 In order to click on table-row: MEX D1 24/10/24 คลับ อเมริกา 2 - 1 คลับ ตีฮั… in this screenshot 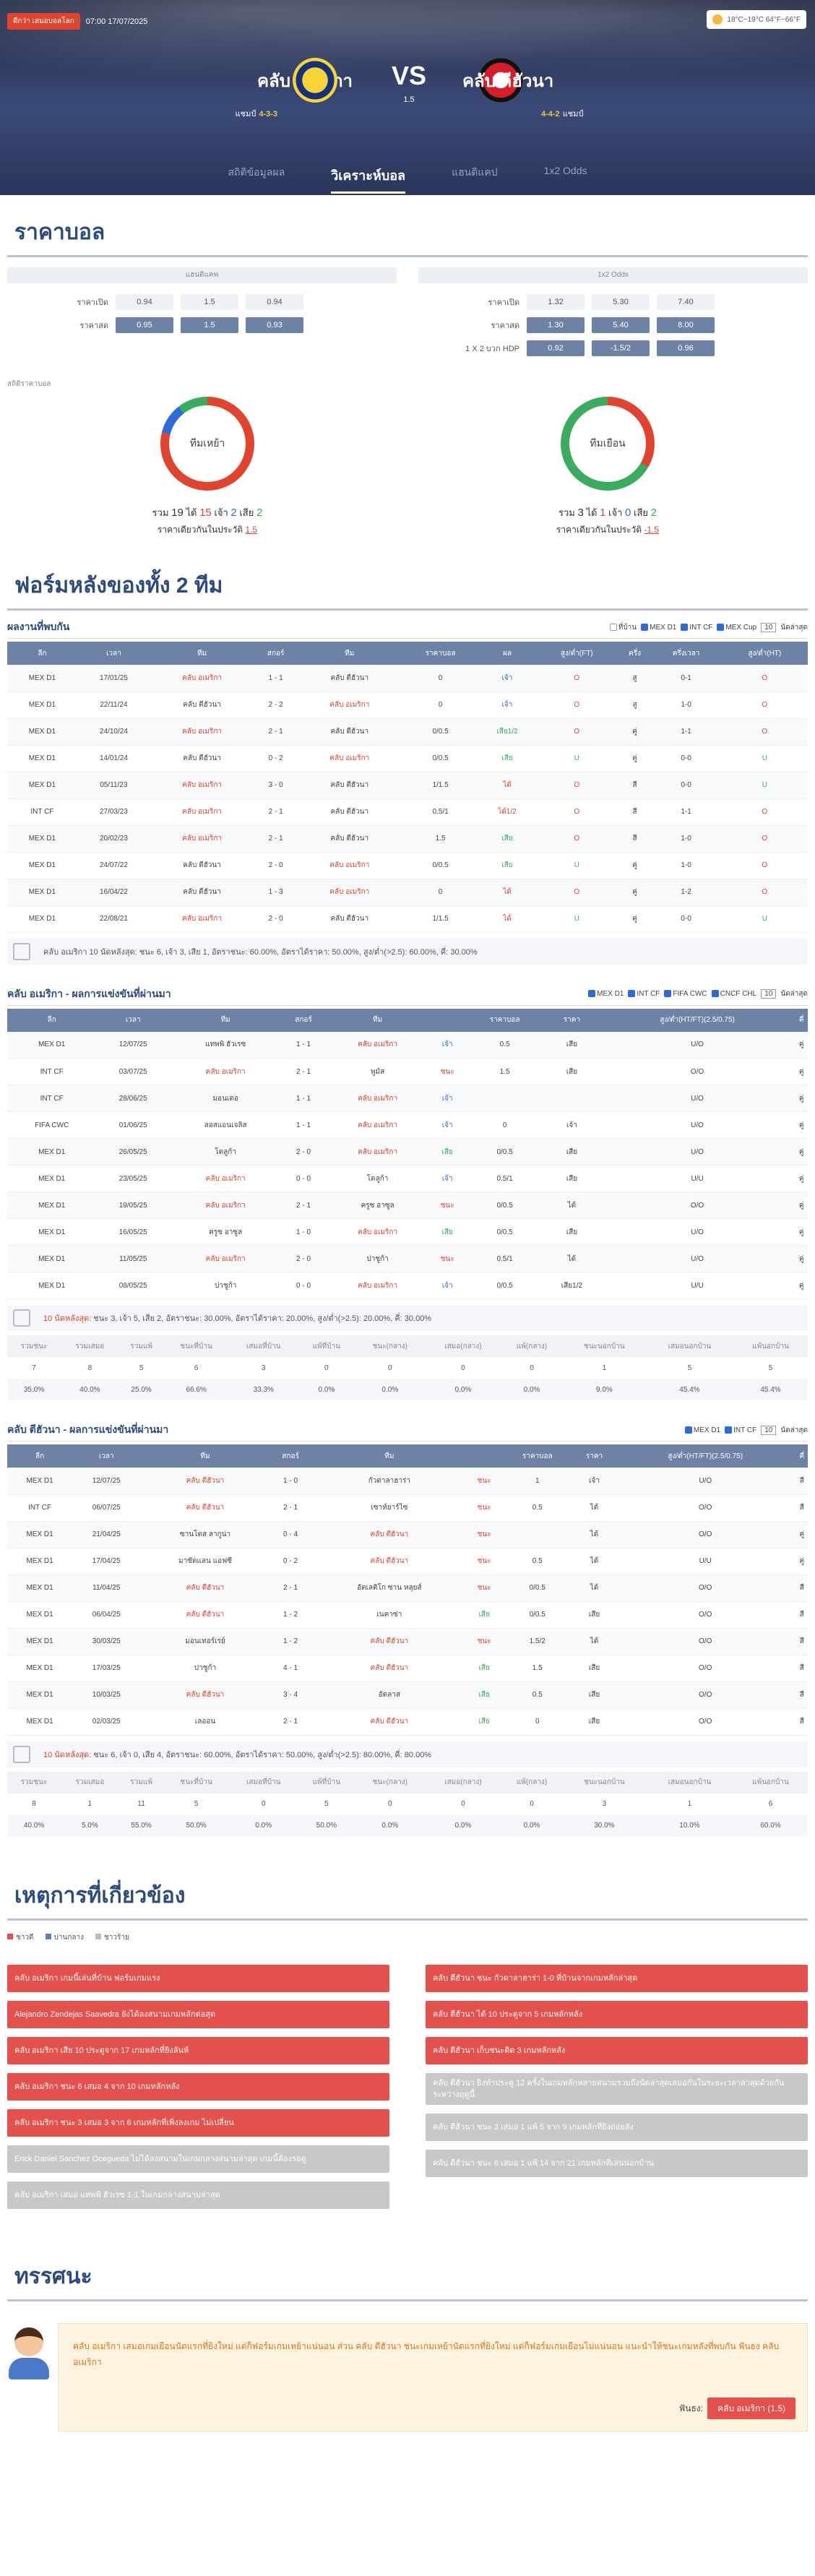, I will do `click(407, 732)`.